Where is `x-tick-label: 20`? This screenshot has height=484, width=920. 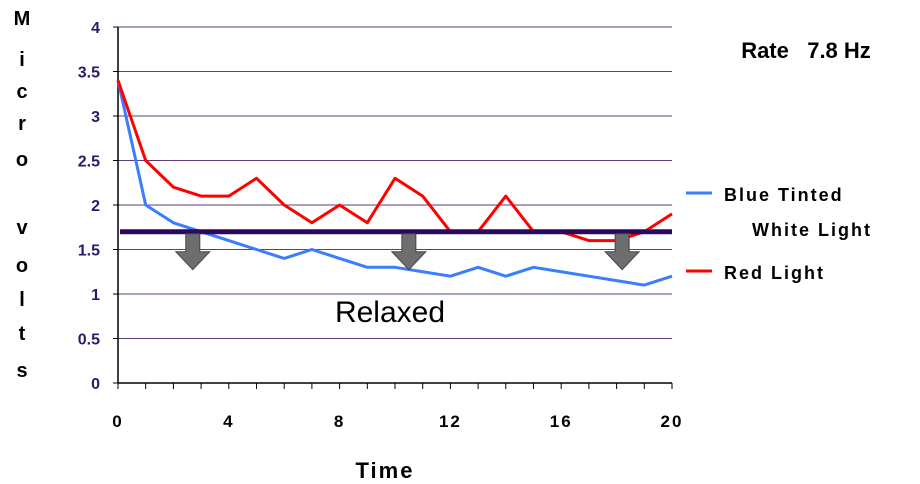 x-tick-label: 20 is located at coordinates (672, 421).